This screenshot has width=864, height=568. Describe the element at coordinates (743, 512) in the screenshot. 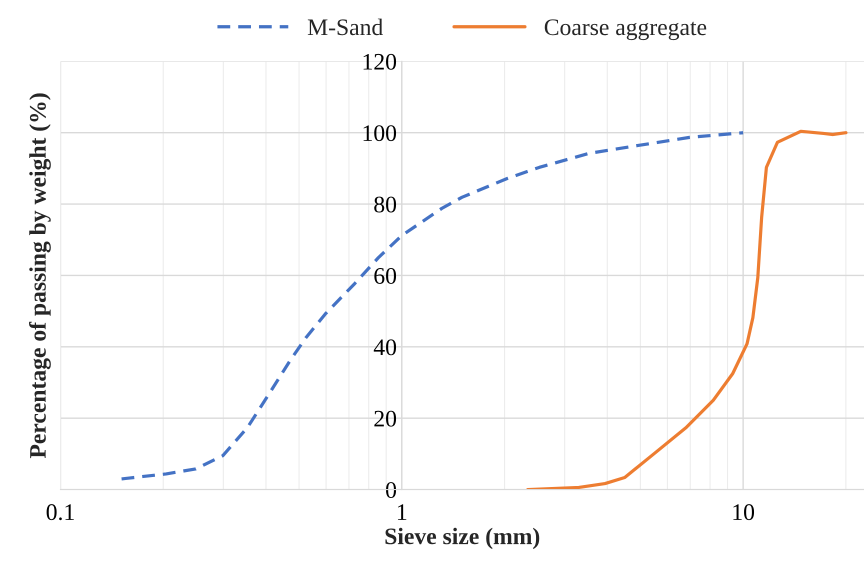

I see `x-tick-label: 10` at that location.